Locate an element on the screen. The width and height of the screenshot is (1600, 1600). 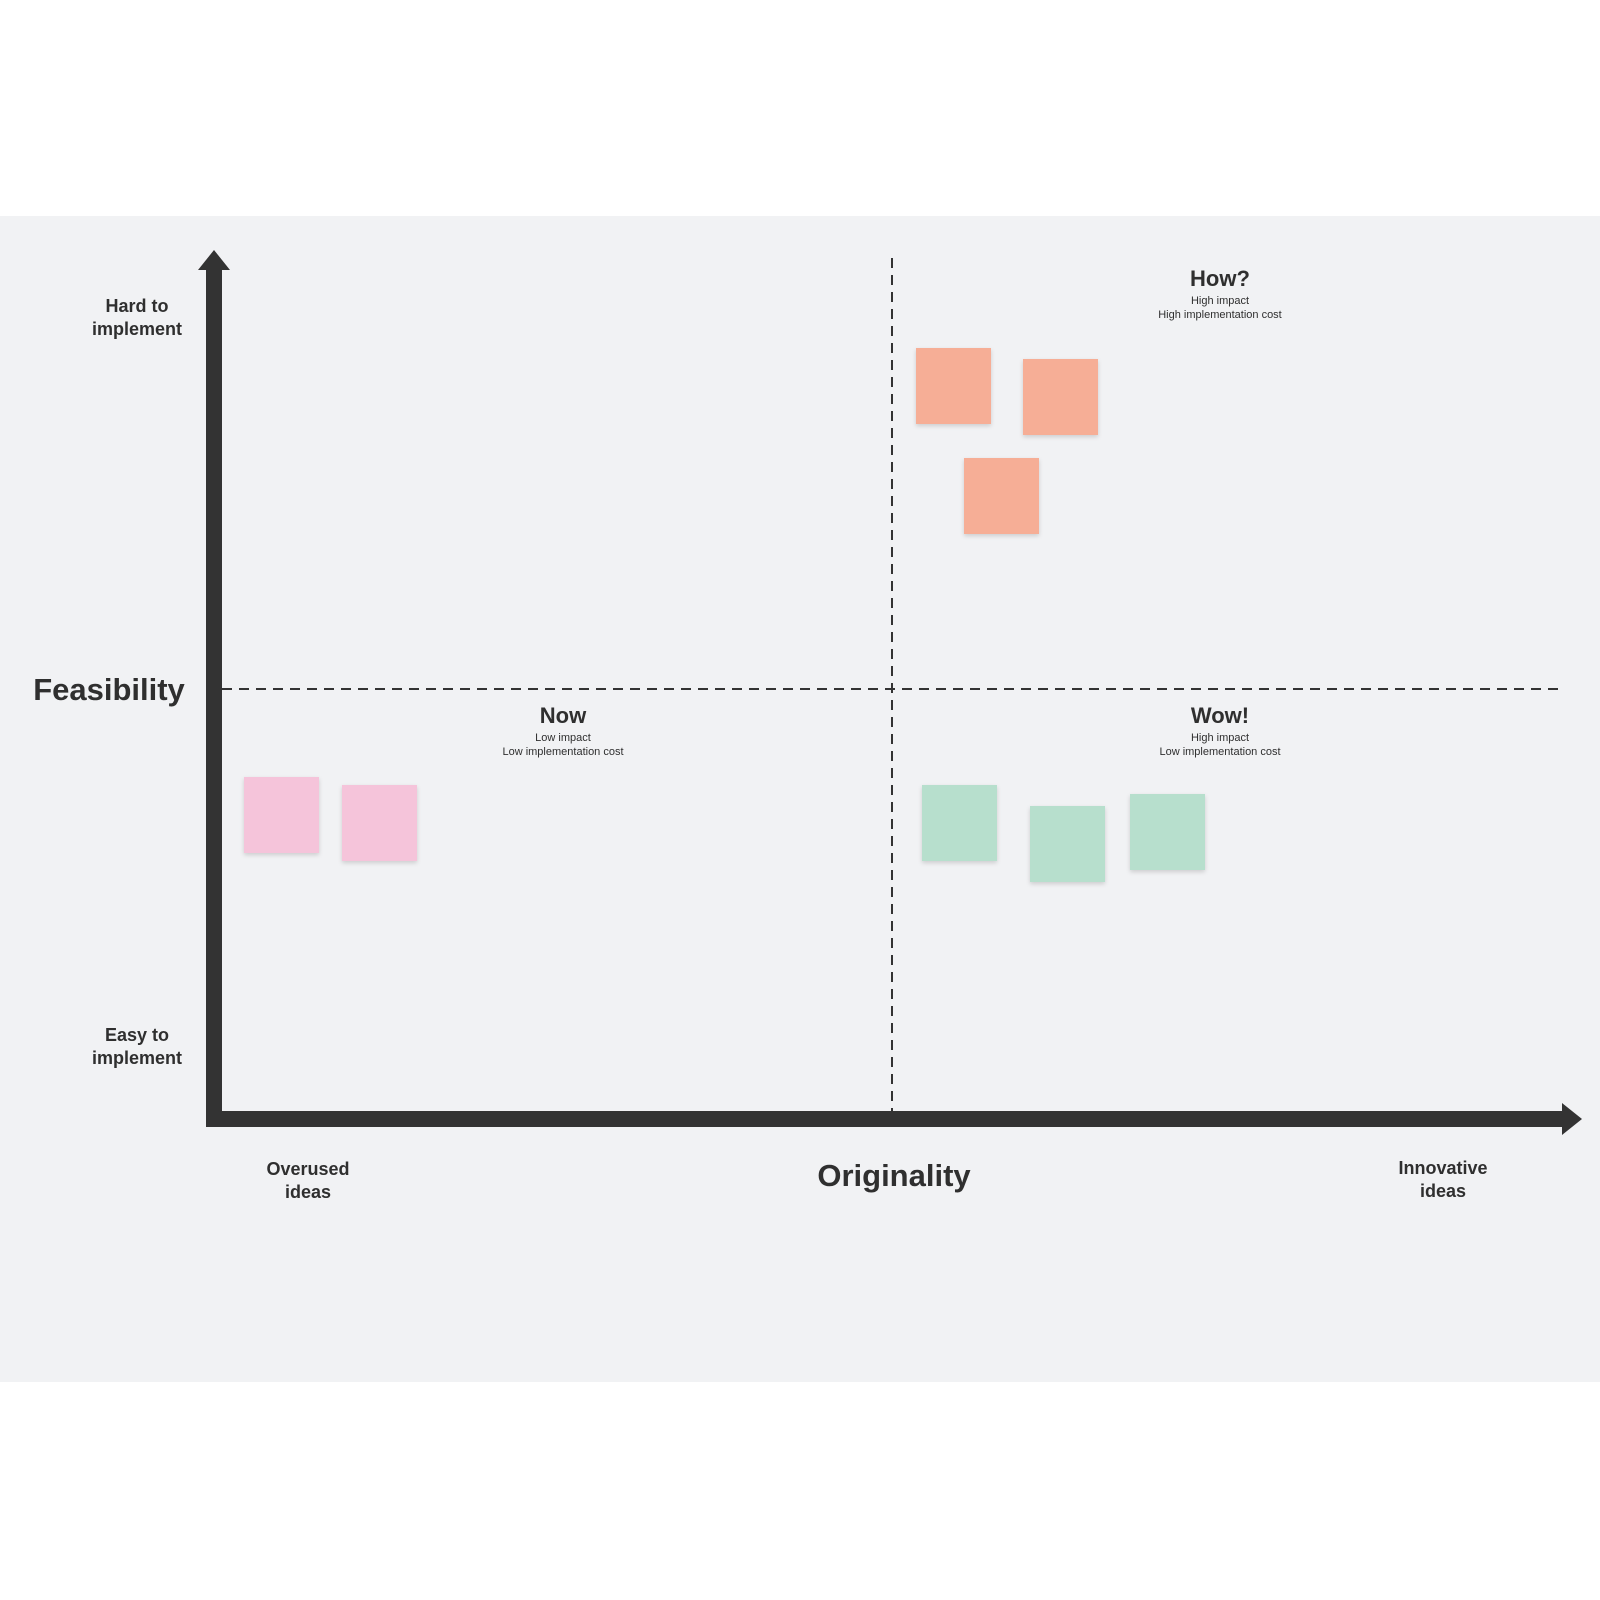
y-bottom-label: Easy to is located at coordinates (137, 1035).